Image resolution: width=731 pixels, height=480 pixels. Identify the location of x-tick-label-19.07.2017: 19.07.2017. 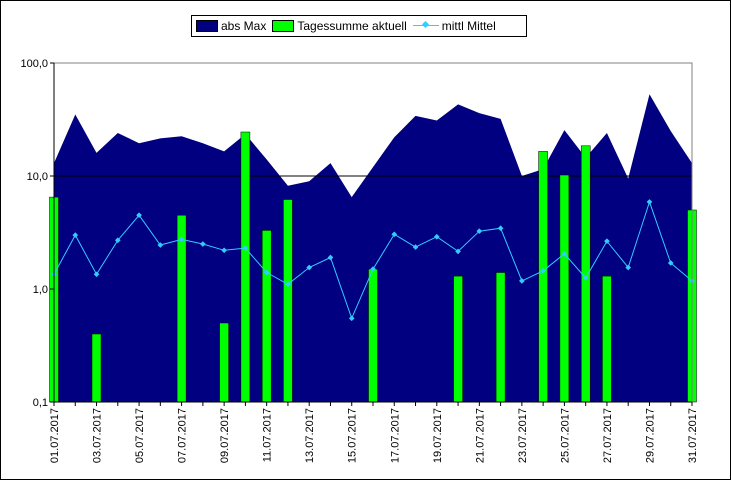
(438, 435).